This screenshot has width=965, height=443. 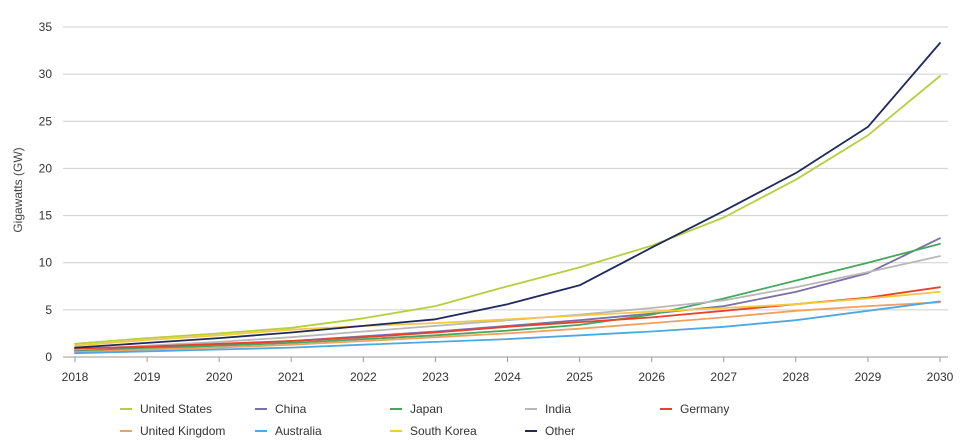 What do you see at coordinates (651, 377) in the screenshot?
I see `x-tick-label: 2026` at bounding box center [651, 377].